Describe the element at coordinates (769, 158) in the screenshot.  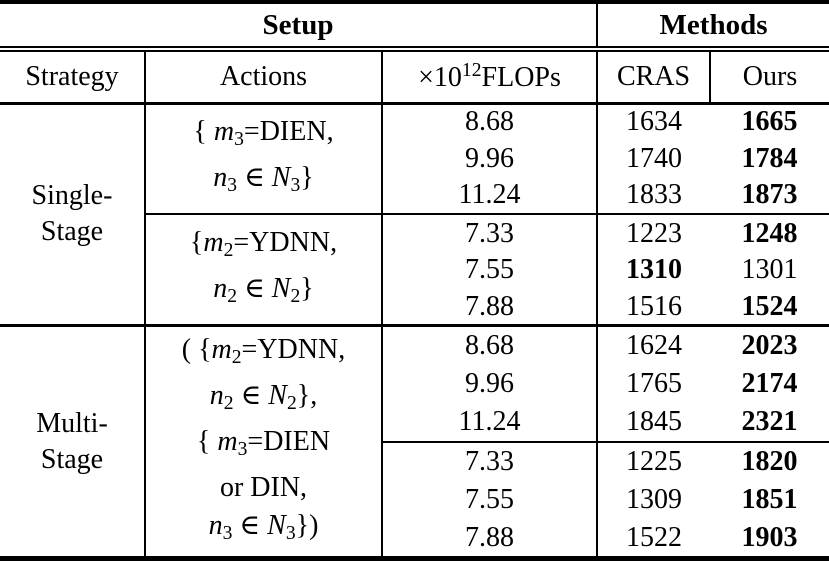
I see `ours-cell: 1784` at that location.